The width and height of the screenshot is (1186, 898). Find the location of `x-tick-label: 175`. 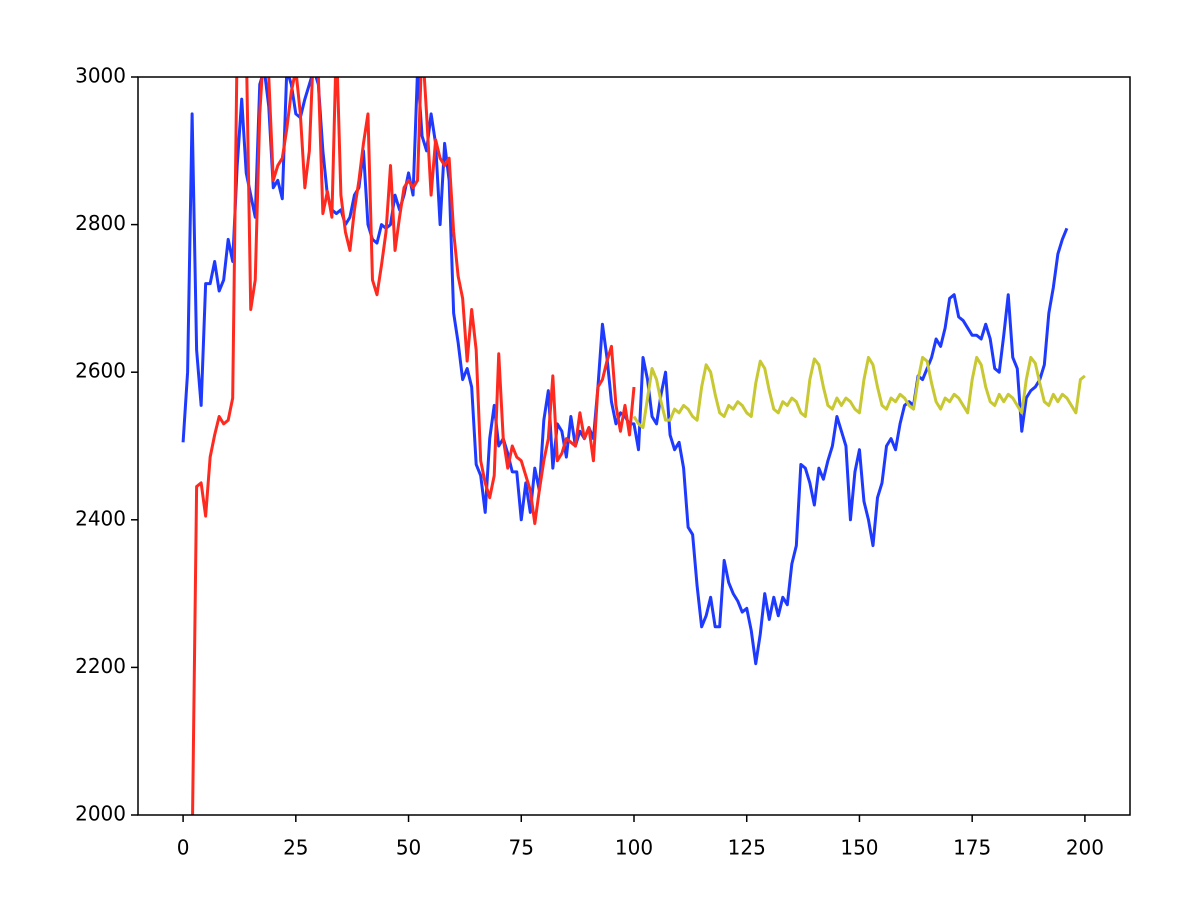

x-tick-label: 175 is located at coordinates (972, 848).